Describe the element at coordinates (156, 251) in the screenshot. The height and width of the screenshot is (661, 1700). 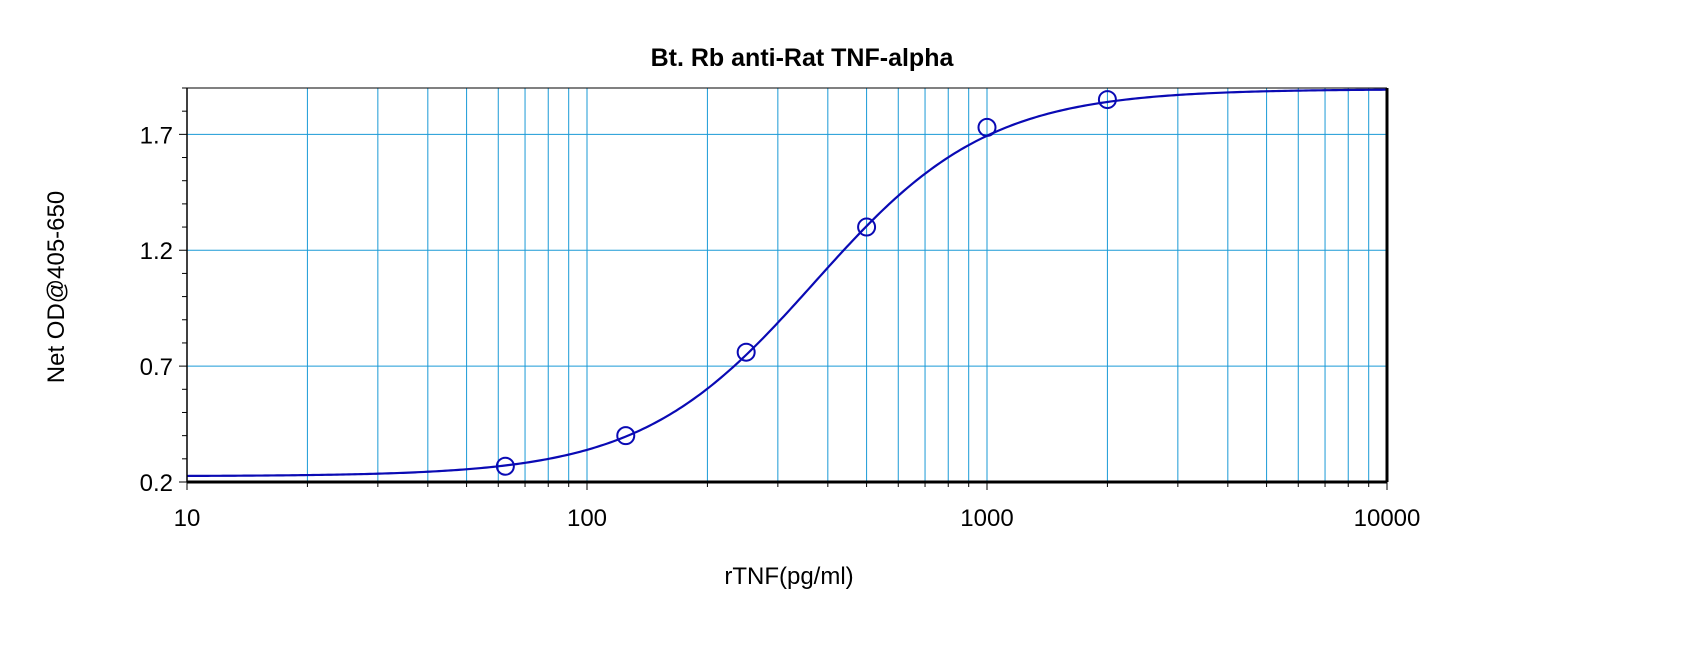
I see `y-tick-label: 1.2` at that location.